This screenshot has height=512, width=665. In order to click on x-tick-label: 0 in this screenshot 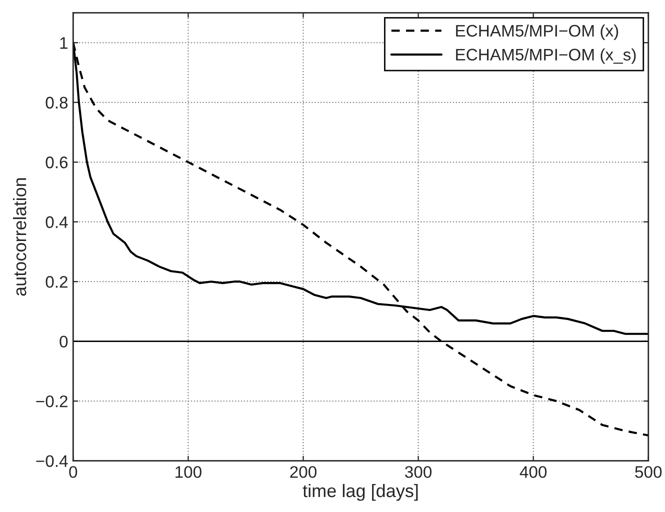, I will do `click(73, 472)`.